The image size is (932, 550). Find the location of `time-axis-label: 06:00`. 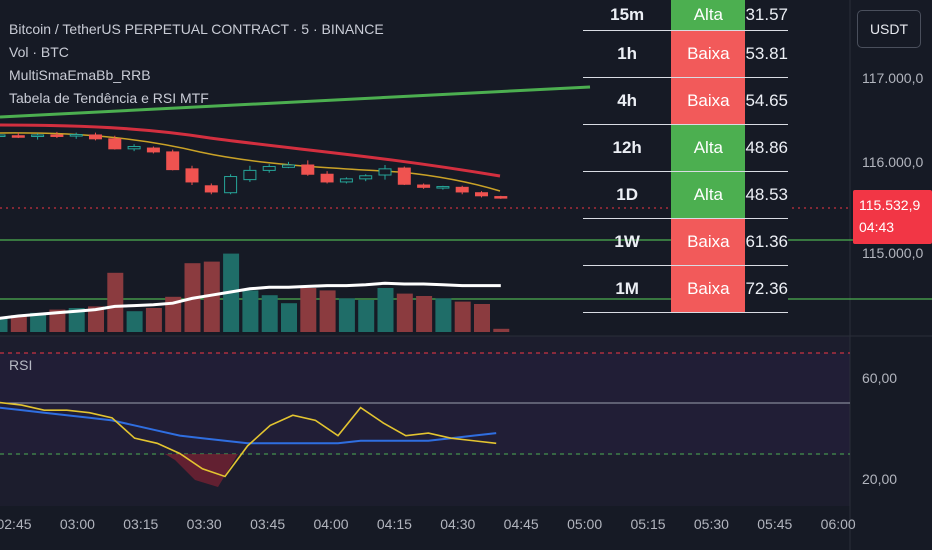

time-axis-label: 06:00 is located at coordinates (838, 524).